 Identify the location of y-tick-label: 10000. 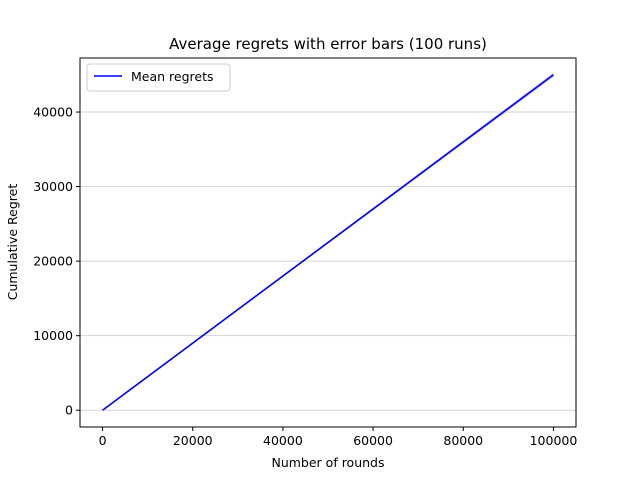
(53, 335).